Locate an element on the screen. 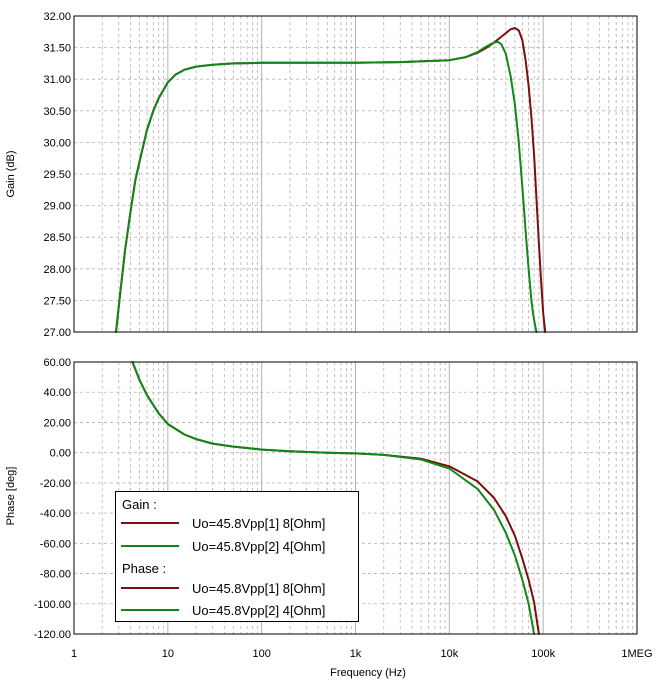 Image resolution: width=663 pixels, height=695 pixels. x-tick-label: 1 is located at coordinates (74, 654).